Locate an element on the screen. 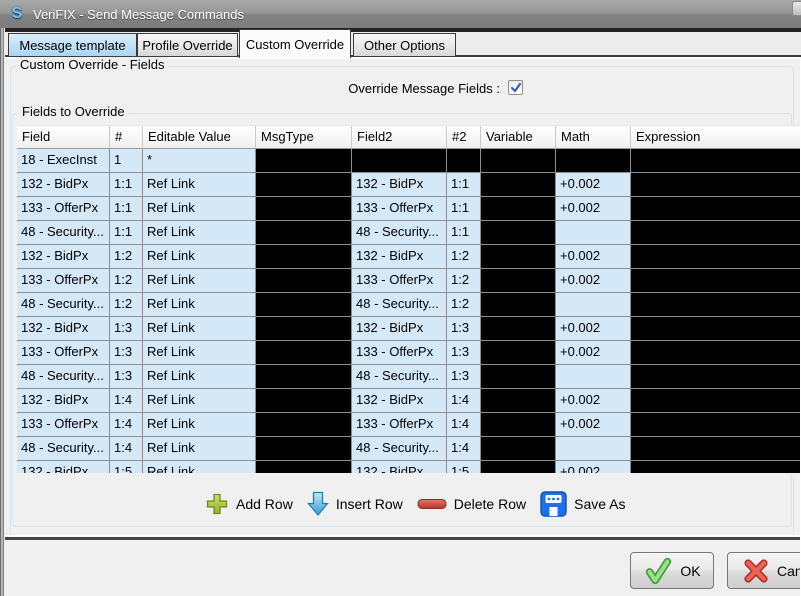 The image size is (801, 596). tab-message-template: Message template is located at coordinates (72, 44).